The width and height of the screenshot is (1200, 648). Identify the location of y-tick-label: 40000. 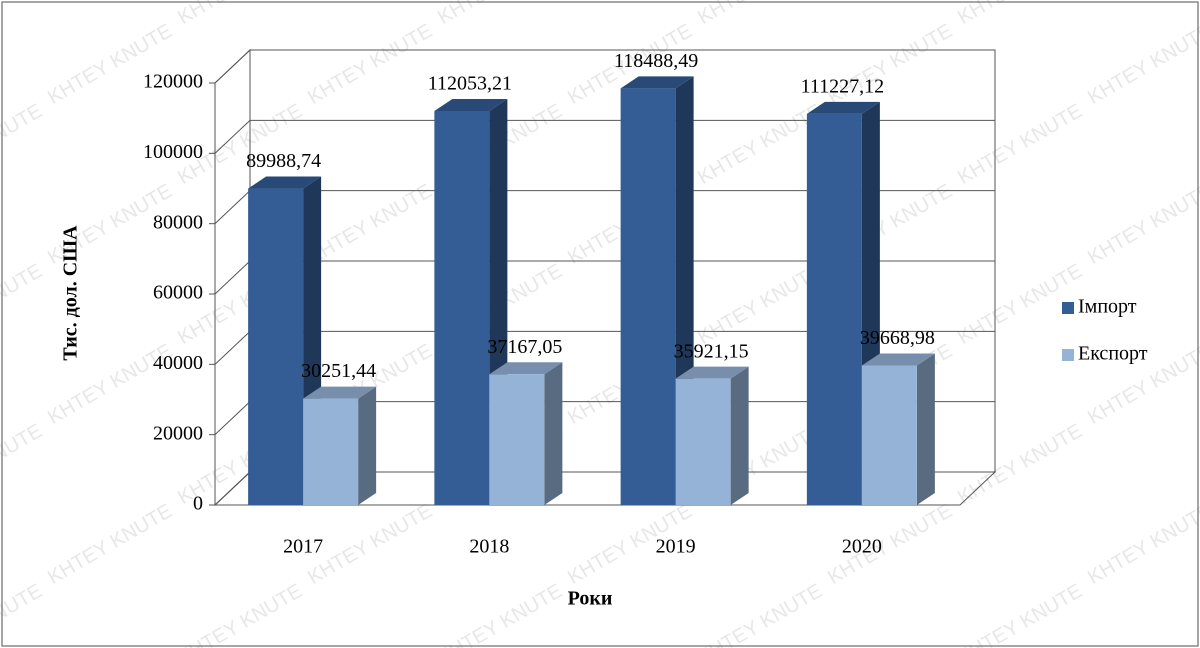
(178, 363).